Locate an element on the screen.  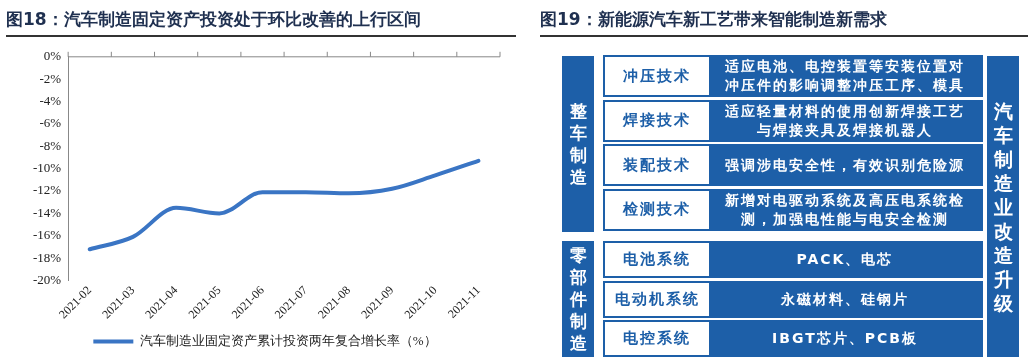
text: 强调涉电安全性，有效识别危险源 is located at coordinates (845, 165).